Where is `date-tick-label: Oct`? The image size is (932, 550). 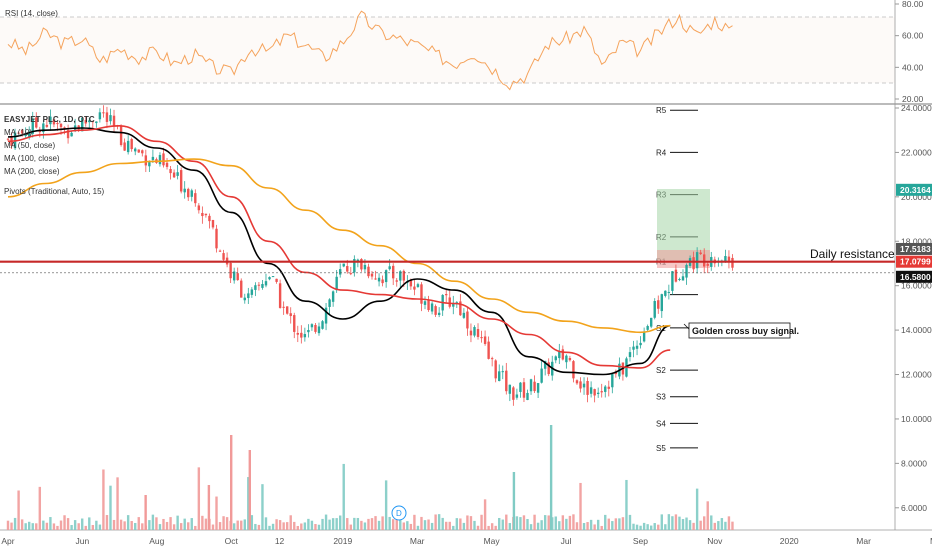 date-tick-label: Oct is located at coordinates (232, 541).